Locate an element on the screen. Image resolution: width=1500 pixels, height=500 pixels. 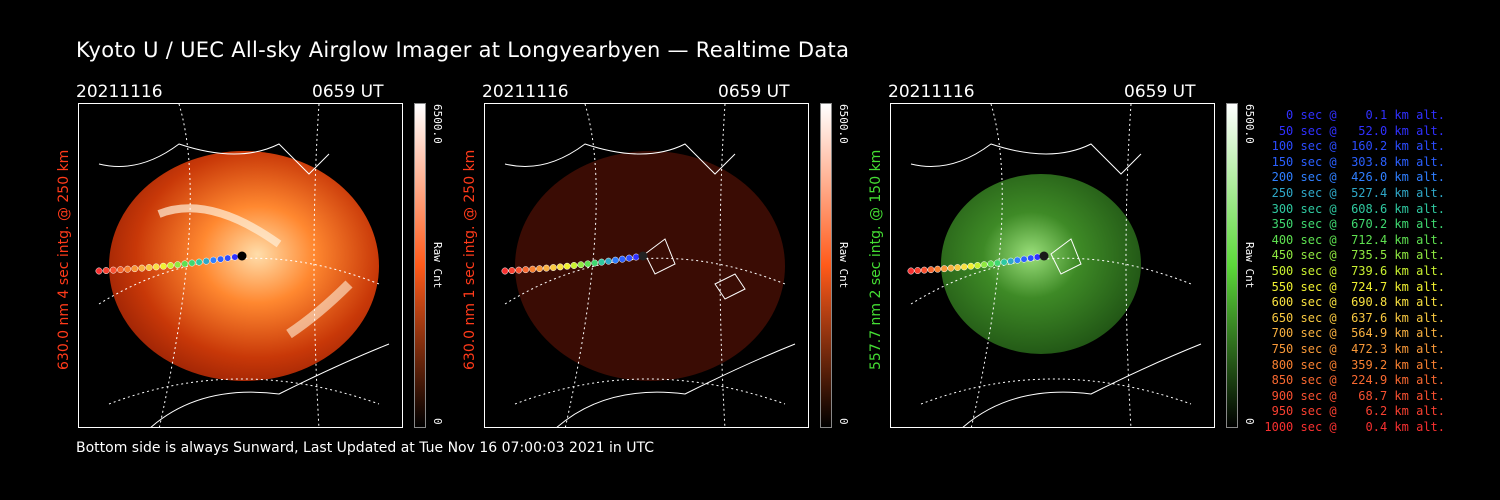
legend-row: 50 sec @ 52.0 km alt. is located at coordinates (1354, 130).